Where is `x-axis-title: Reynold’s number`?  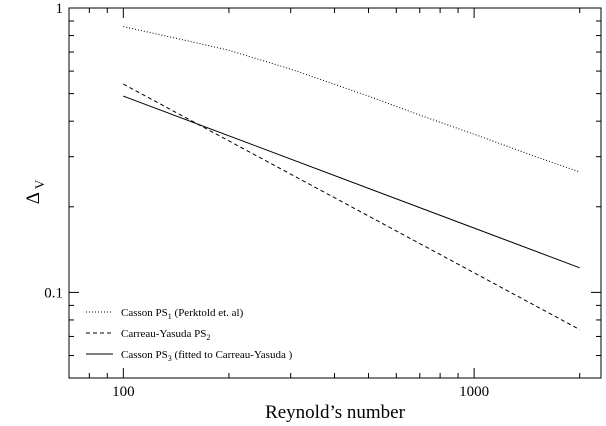 x-axis-title: Reynold’s number is located at coordinates (335, 412).